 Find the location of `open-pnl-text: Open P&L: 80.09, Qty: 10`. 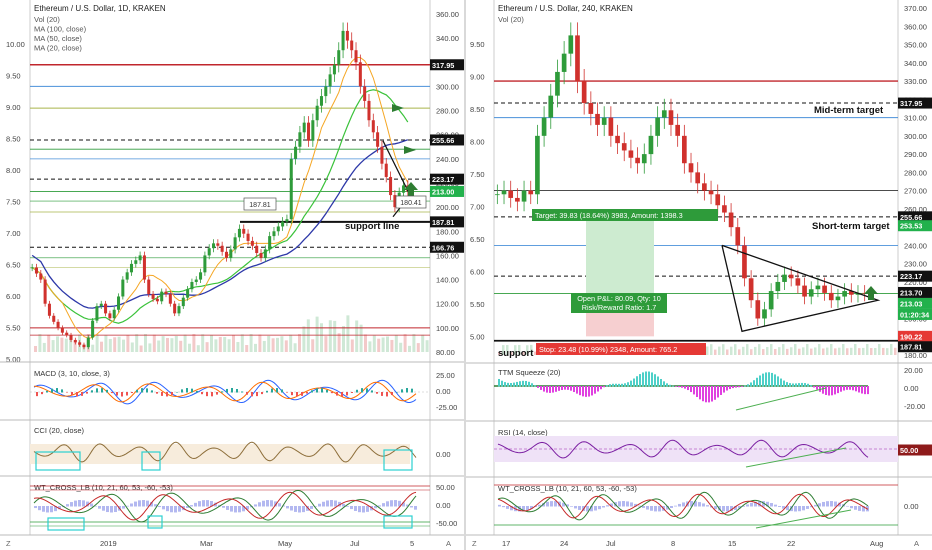

open-pnl-text: Open P&L: 80.09, Qty: 10 is located at coordinates (619, 298).